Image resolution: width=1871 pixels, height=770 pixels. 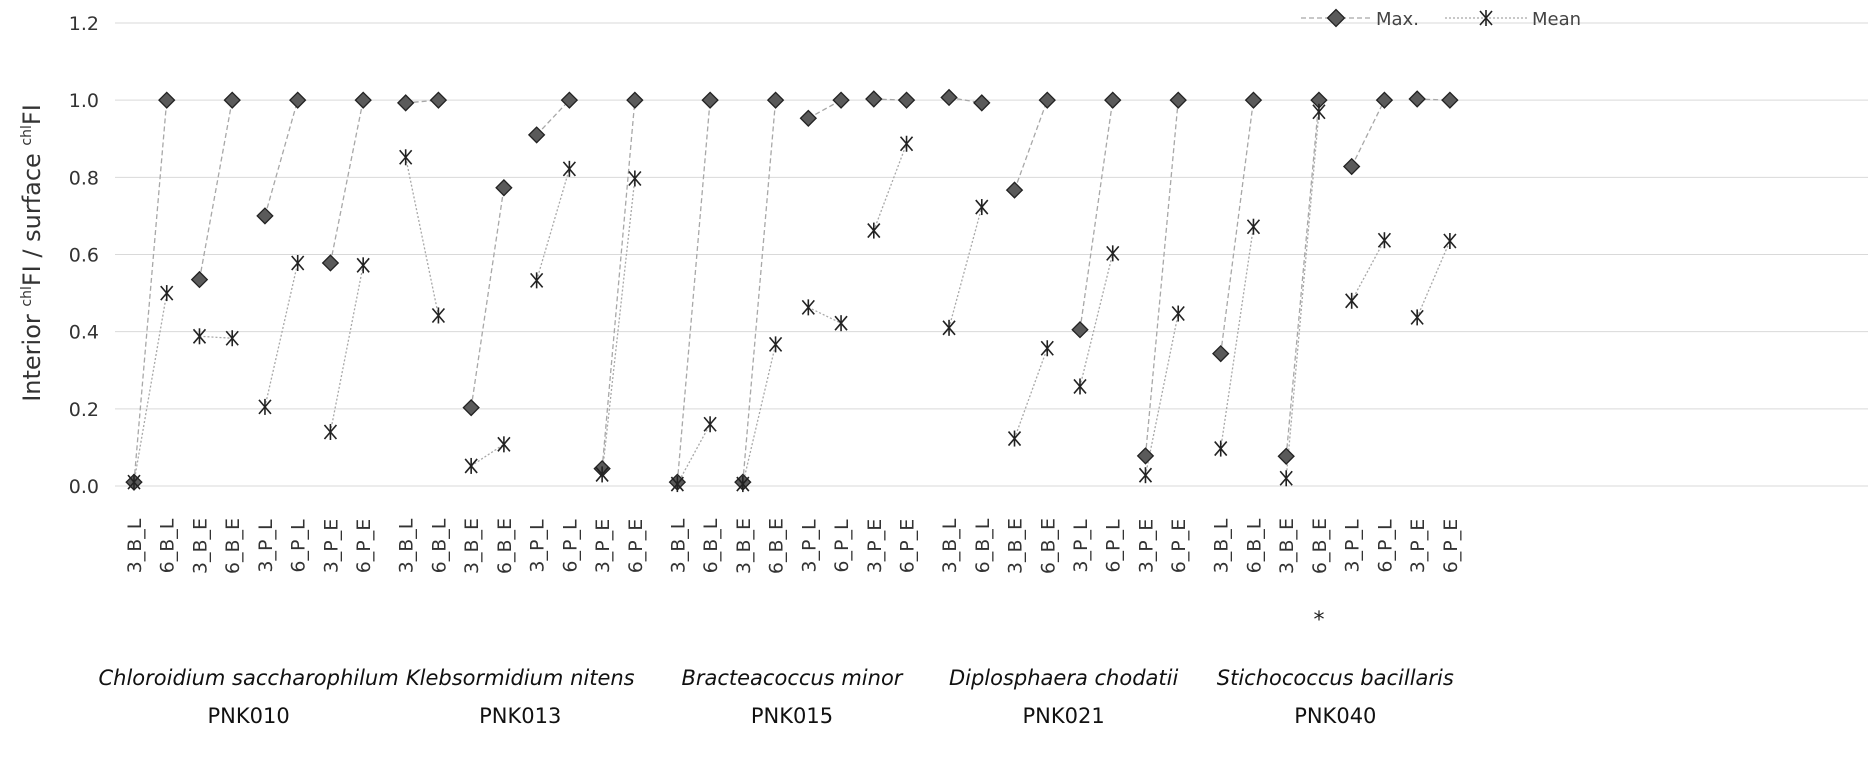 What do you see at coordinates (84, 410) in the screenshot?
I see `y-tick-label: 0.2` at bounding box center [84, 410].